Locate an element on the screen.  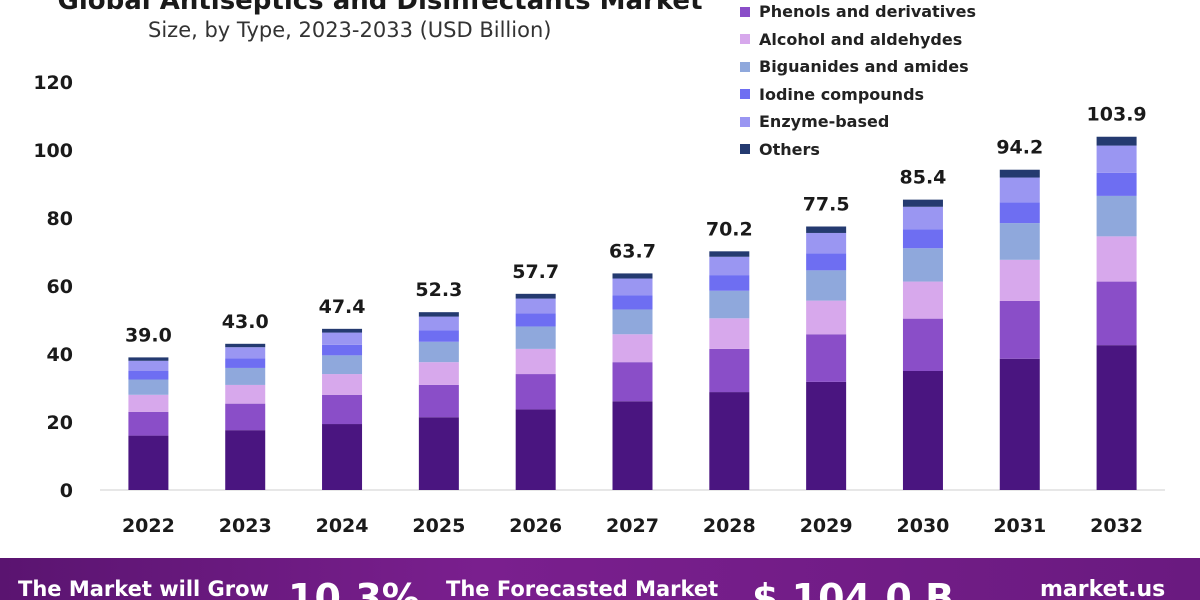
x-tick-label: 2023 is located at coordinates (245, 526).